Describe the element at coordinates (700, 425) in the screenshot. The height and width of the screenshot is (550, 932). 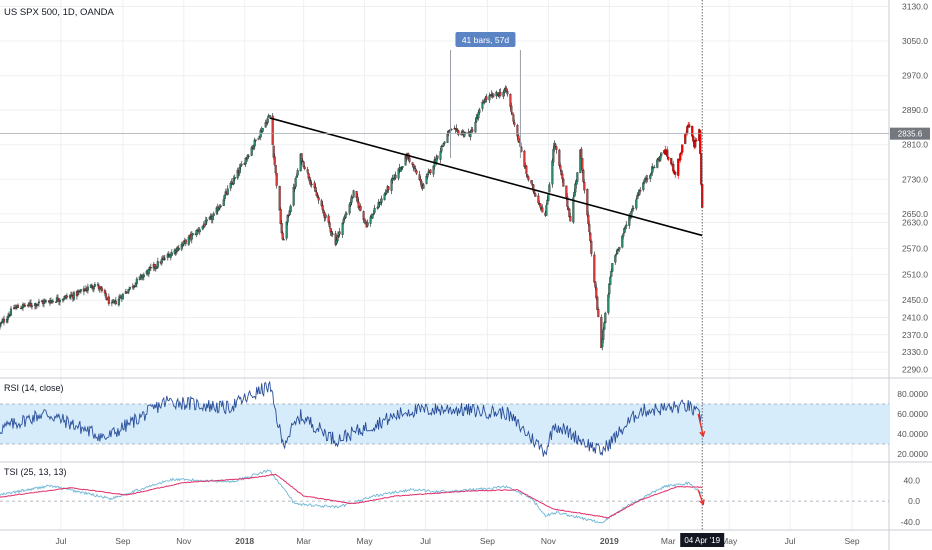
I see `rsi-arrow-shaft` at that location.